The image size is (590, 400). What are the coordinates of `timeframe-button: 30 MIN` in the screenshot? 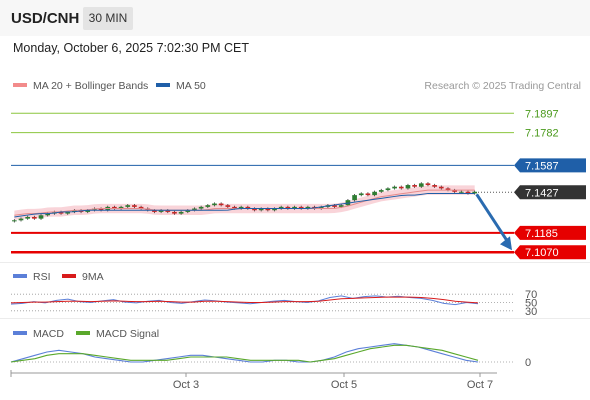 It's located at (108, 18).